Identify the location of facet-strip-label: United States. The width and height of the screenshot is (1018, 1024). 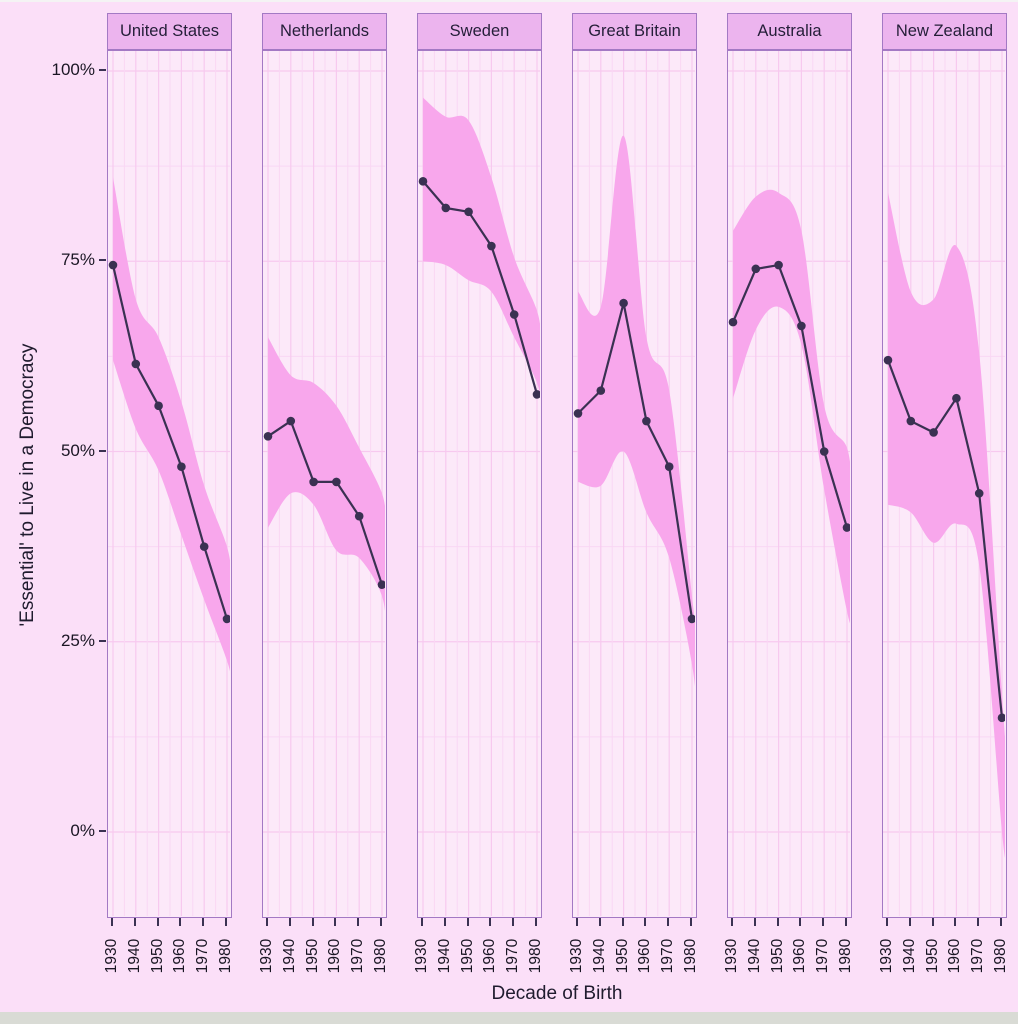
(169, 31).